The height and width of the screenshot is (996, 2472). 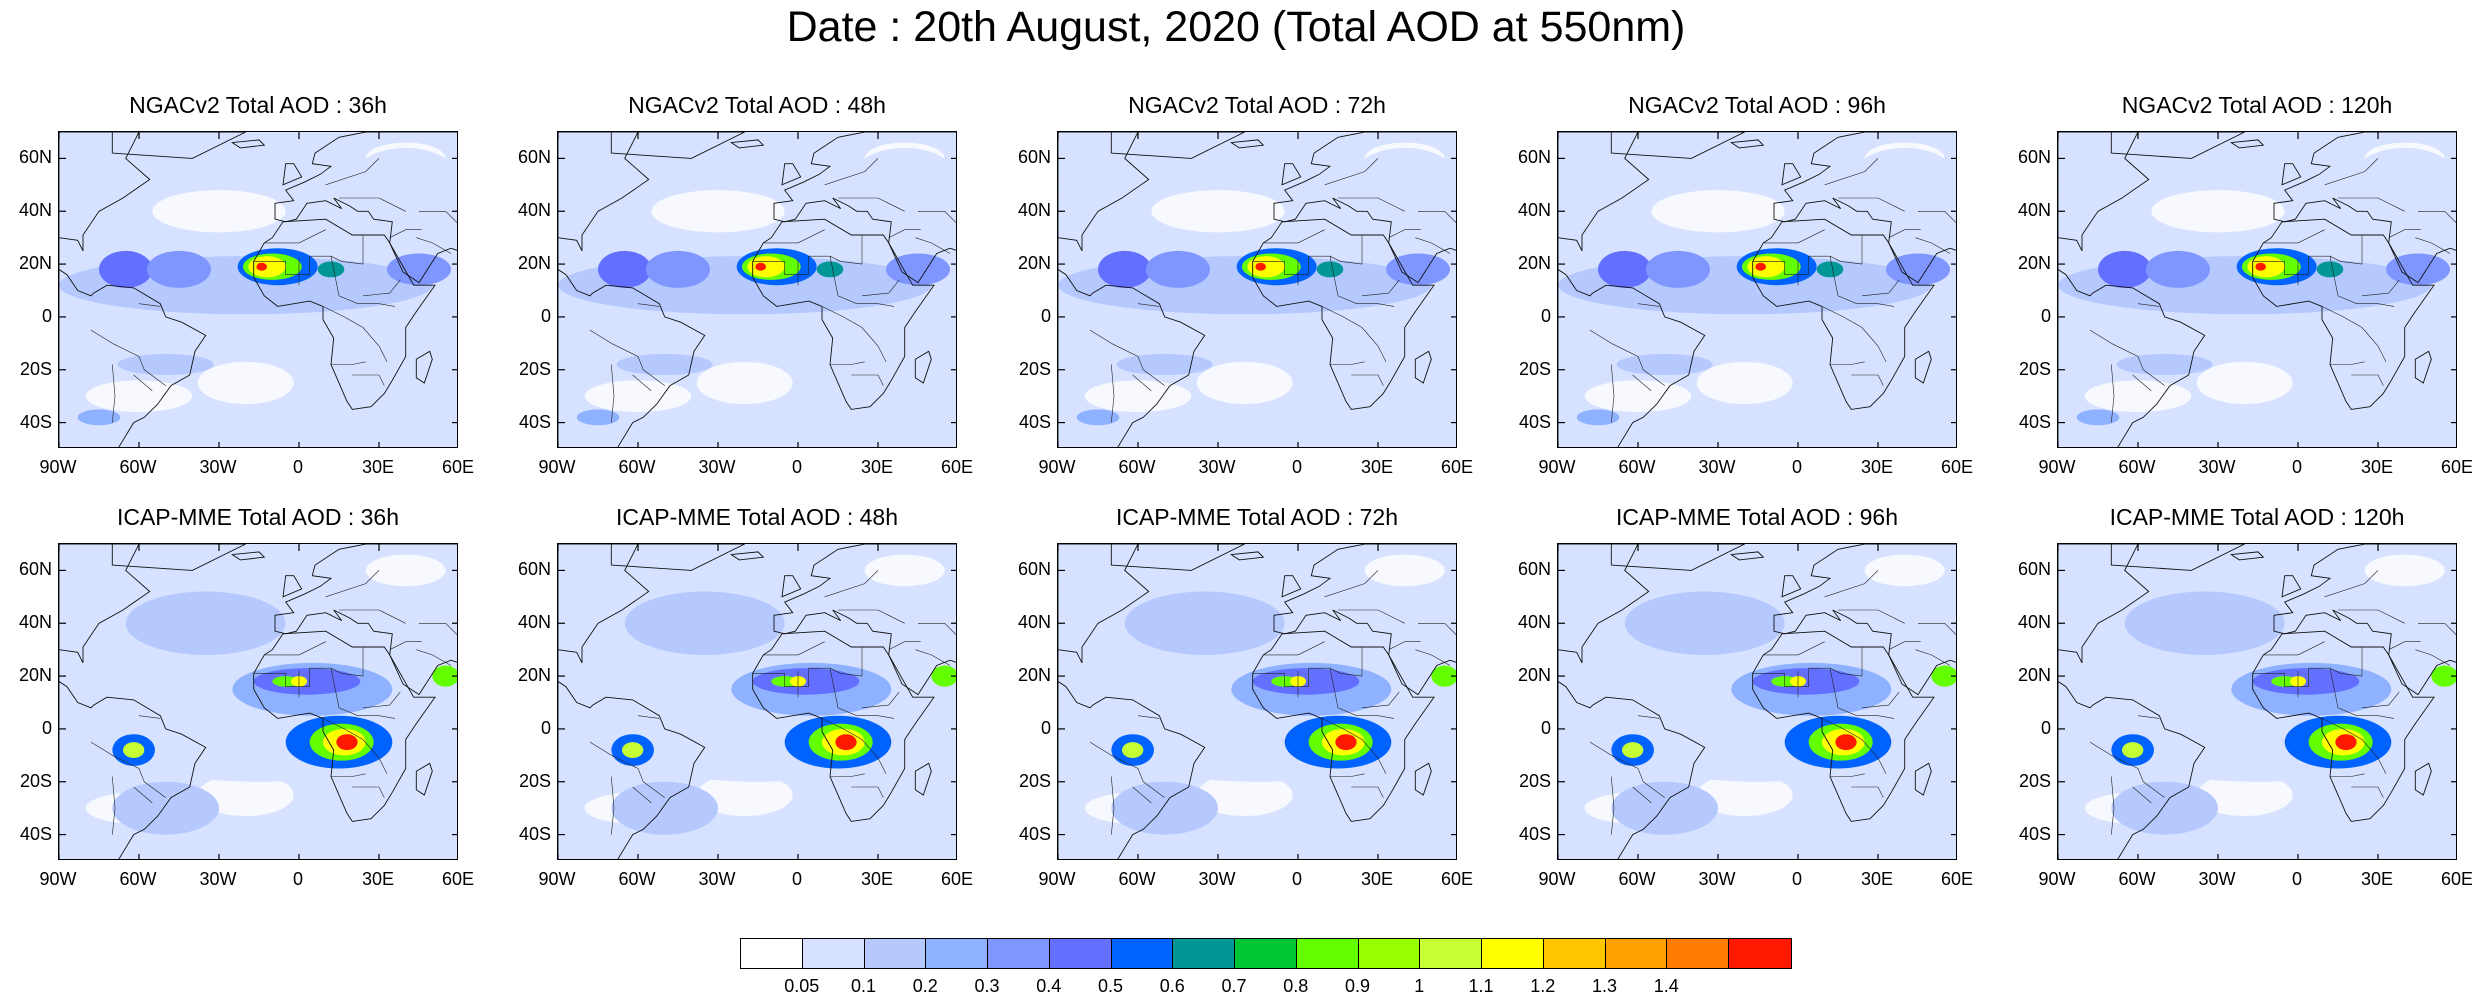 I want to click on panel-title: NGACv2 Total AOD : 36h, so click(x=258, y=105).